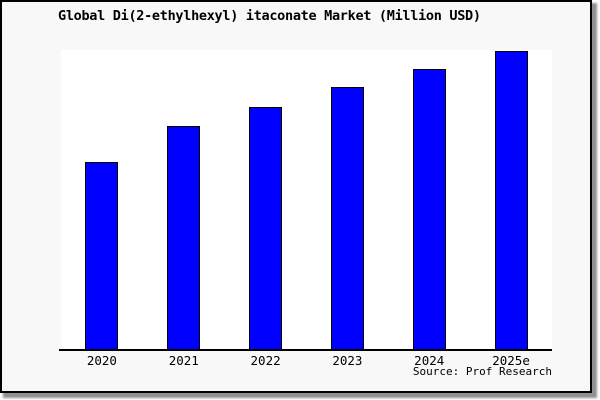  What do you see at coordinates (305, 350) in the screenshot?
I see `x-axis-line` at bounding box center [305, 350].